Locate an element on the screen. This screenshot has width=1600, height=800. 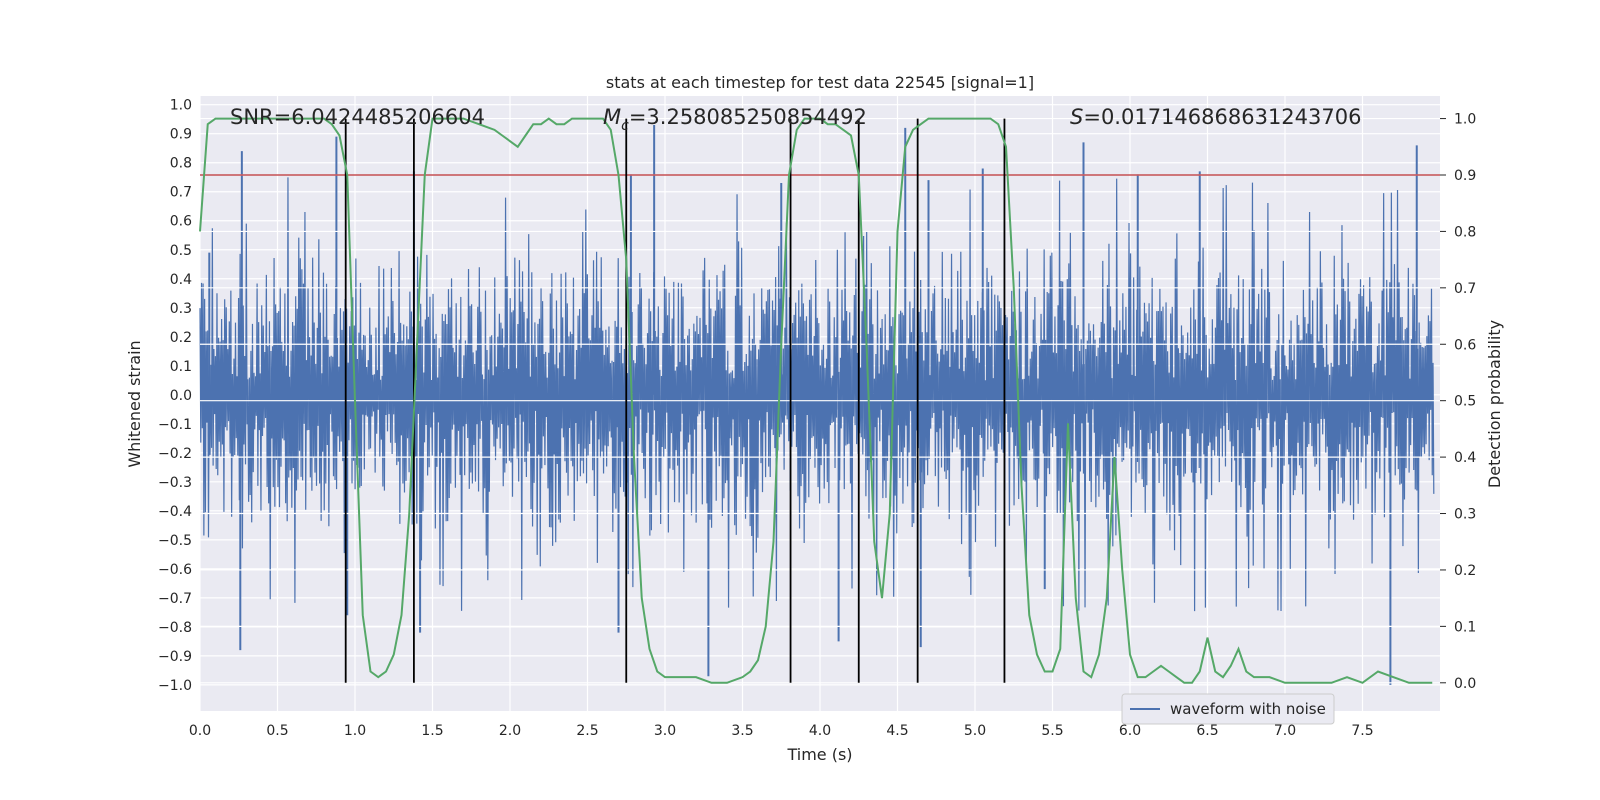
snr-annotation: SNR=6.0424485206604 is located at coordinates (357, 117).